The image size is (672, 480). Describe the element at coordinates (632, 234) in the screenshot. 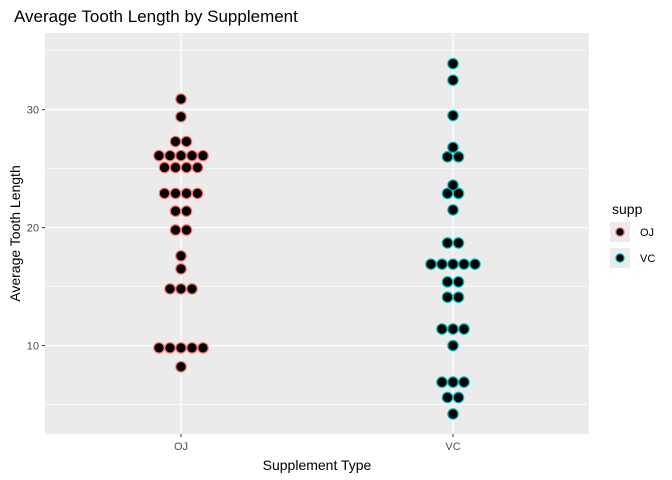

I see `legend: supp OJ VC` at that location.